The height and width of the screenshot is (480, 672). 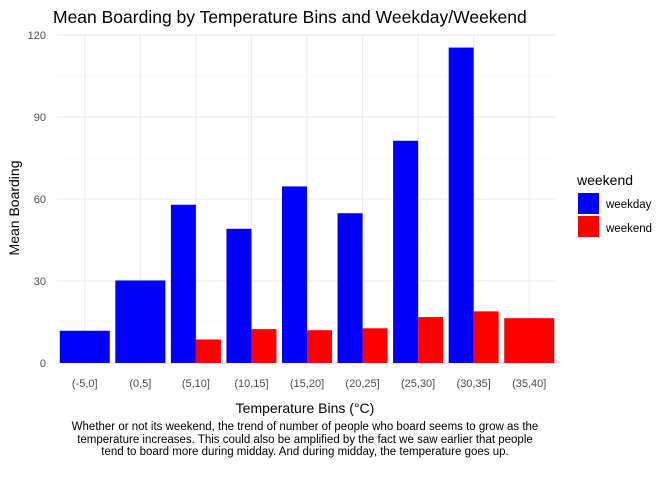 I want to click on x-axis-title: Temperature Bins (°C), so click(x=305, y=408).